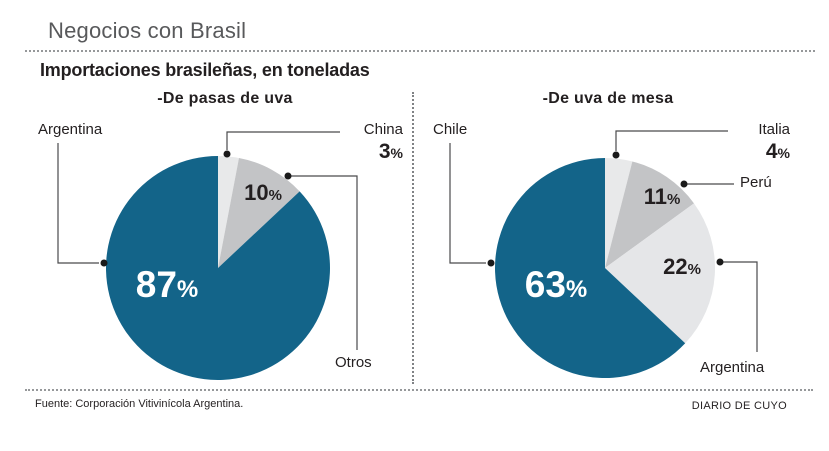  I want to click on callout-argentina-mesa: Argentina, so click(732, 367).